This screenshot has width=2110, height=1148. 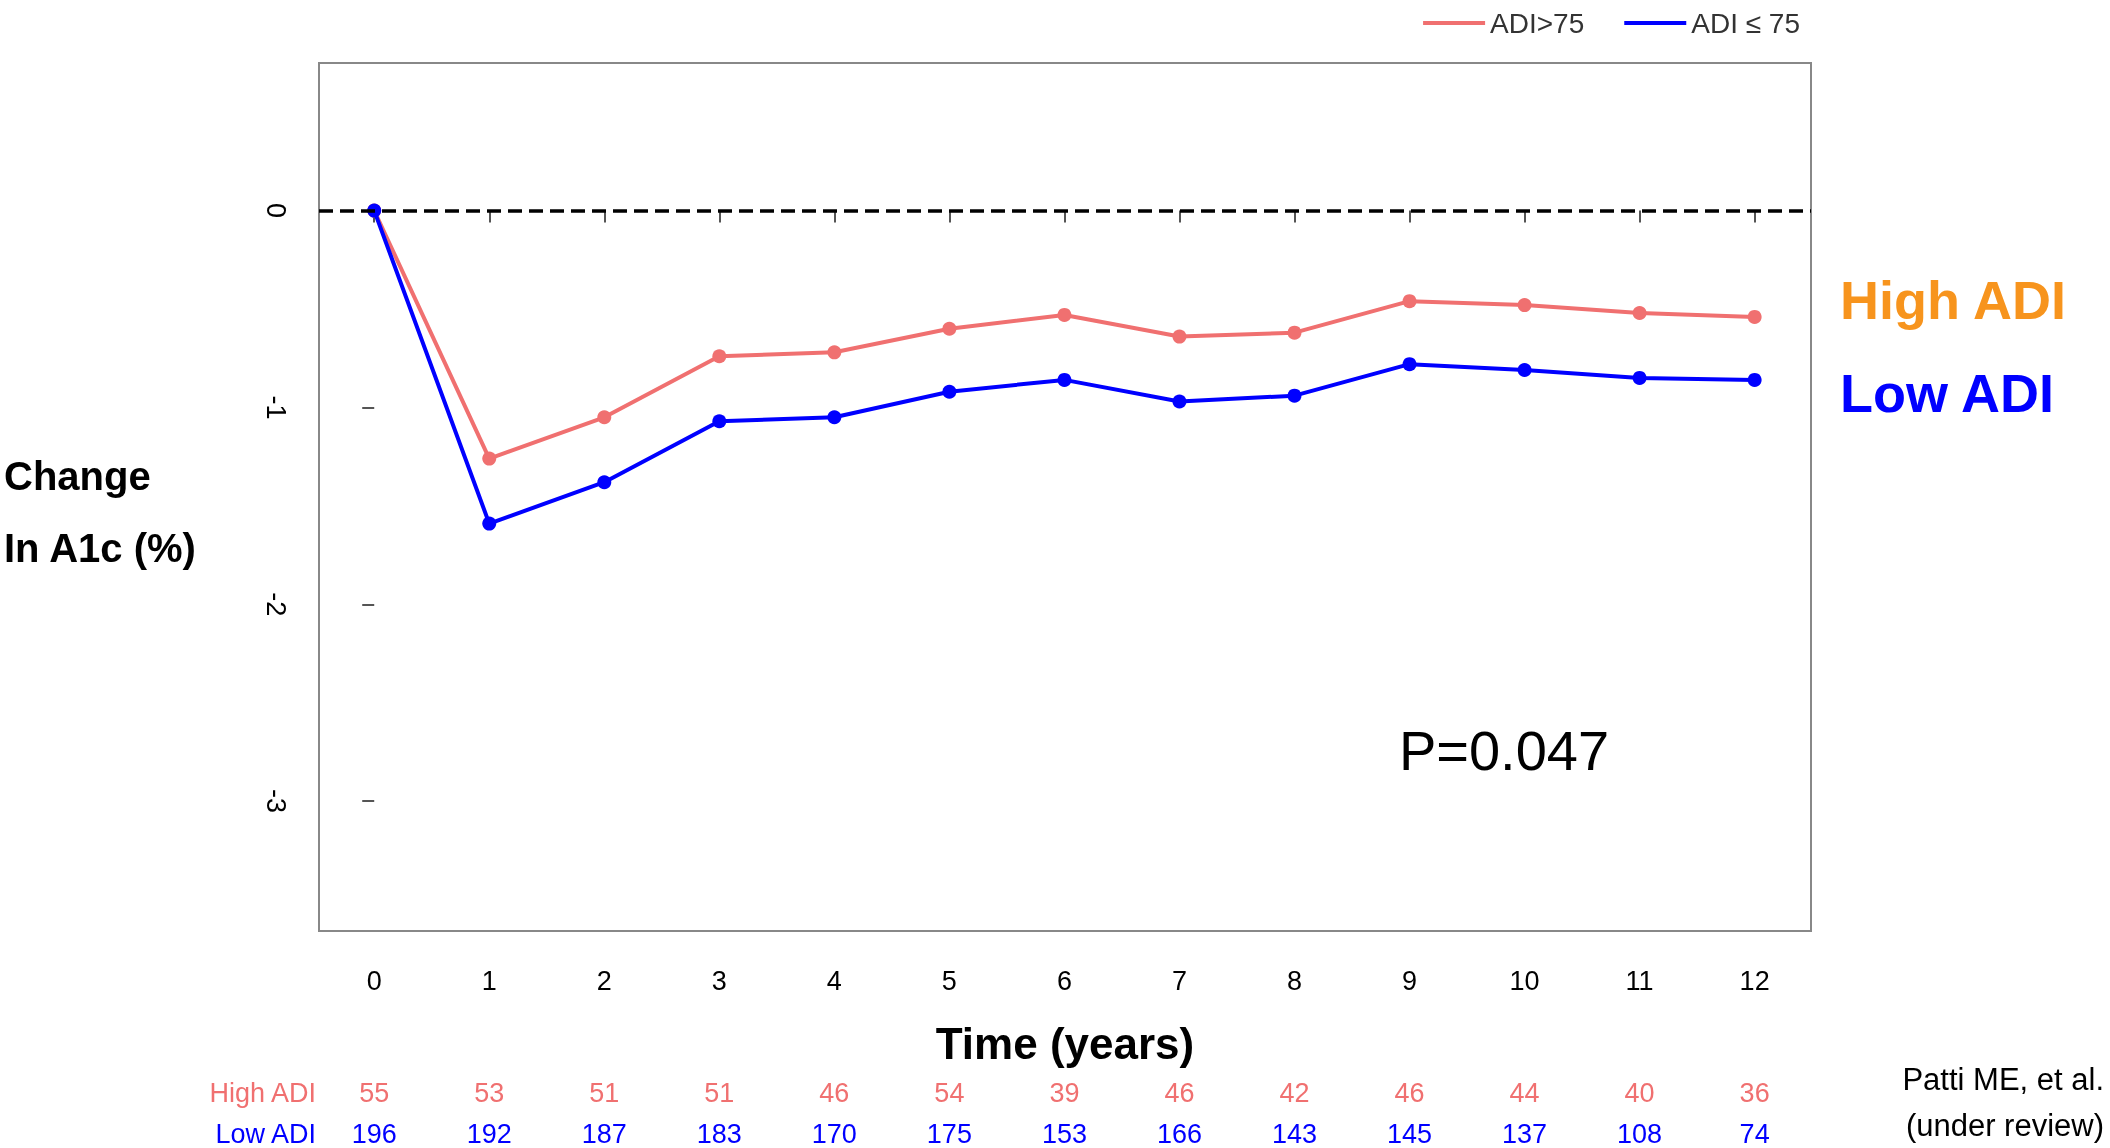 What do you see at coordinates (949, 980) in the screenshot?
I see `x-tick-label: 5` at bounding box center [949, 980].